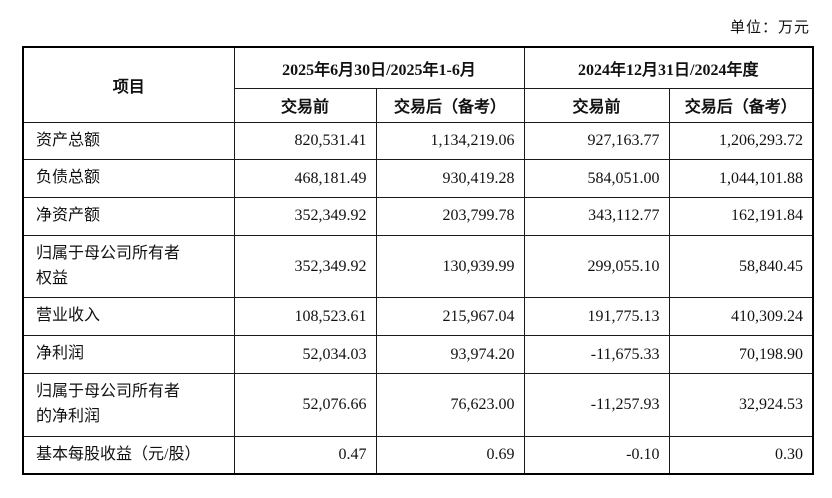 Image resolution: width=832 pixels, height=498 pixels. What do you see at coordinates (596, 317) in the screenshot?
I see `cell-value: 191,775.13` at bounding box center [596, 317].